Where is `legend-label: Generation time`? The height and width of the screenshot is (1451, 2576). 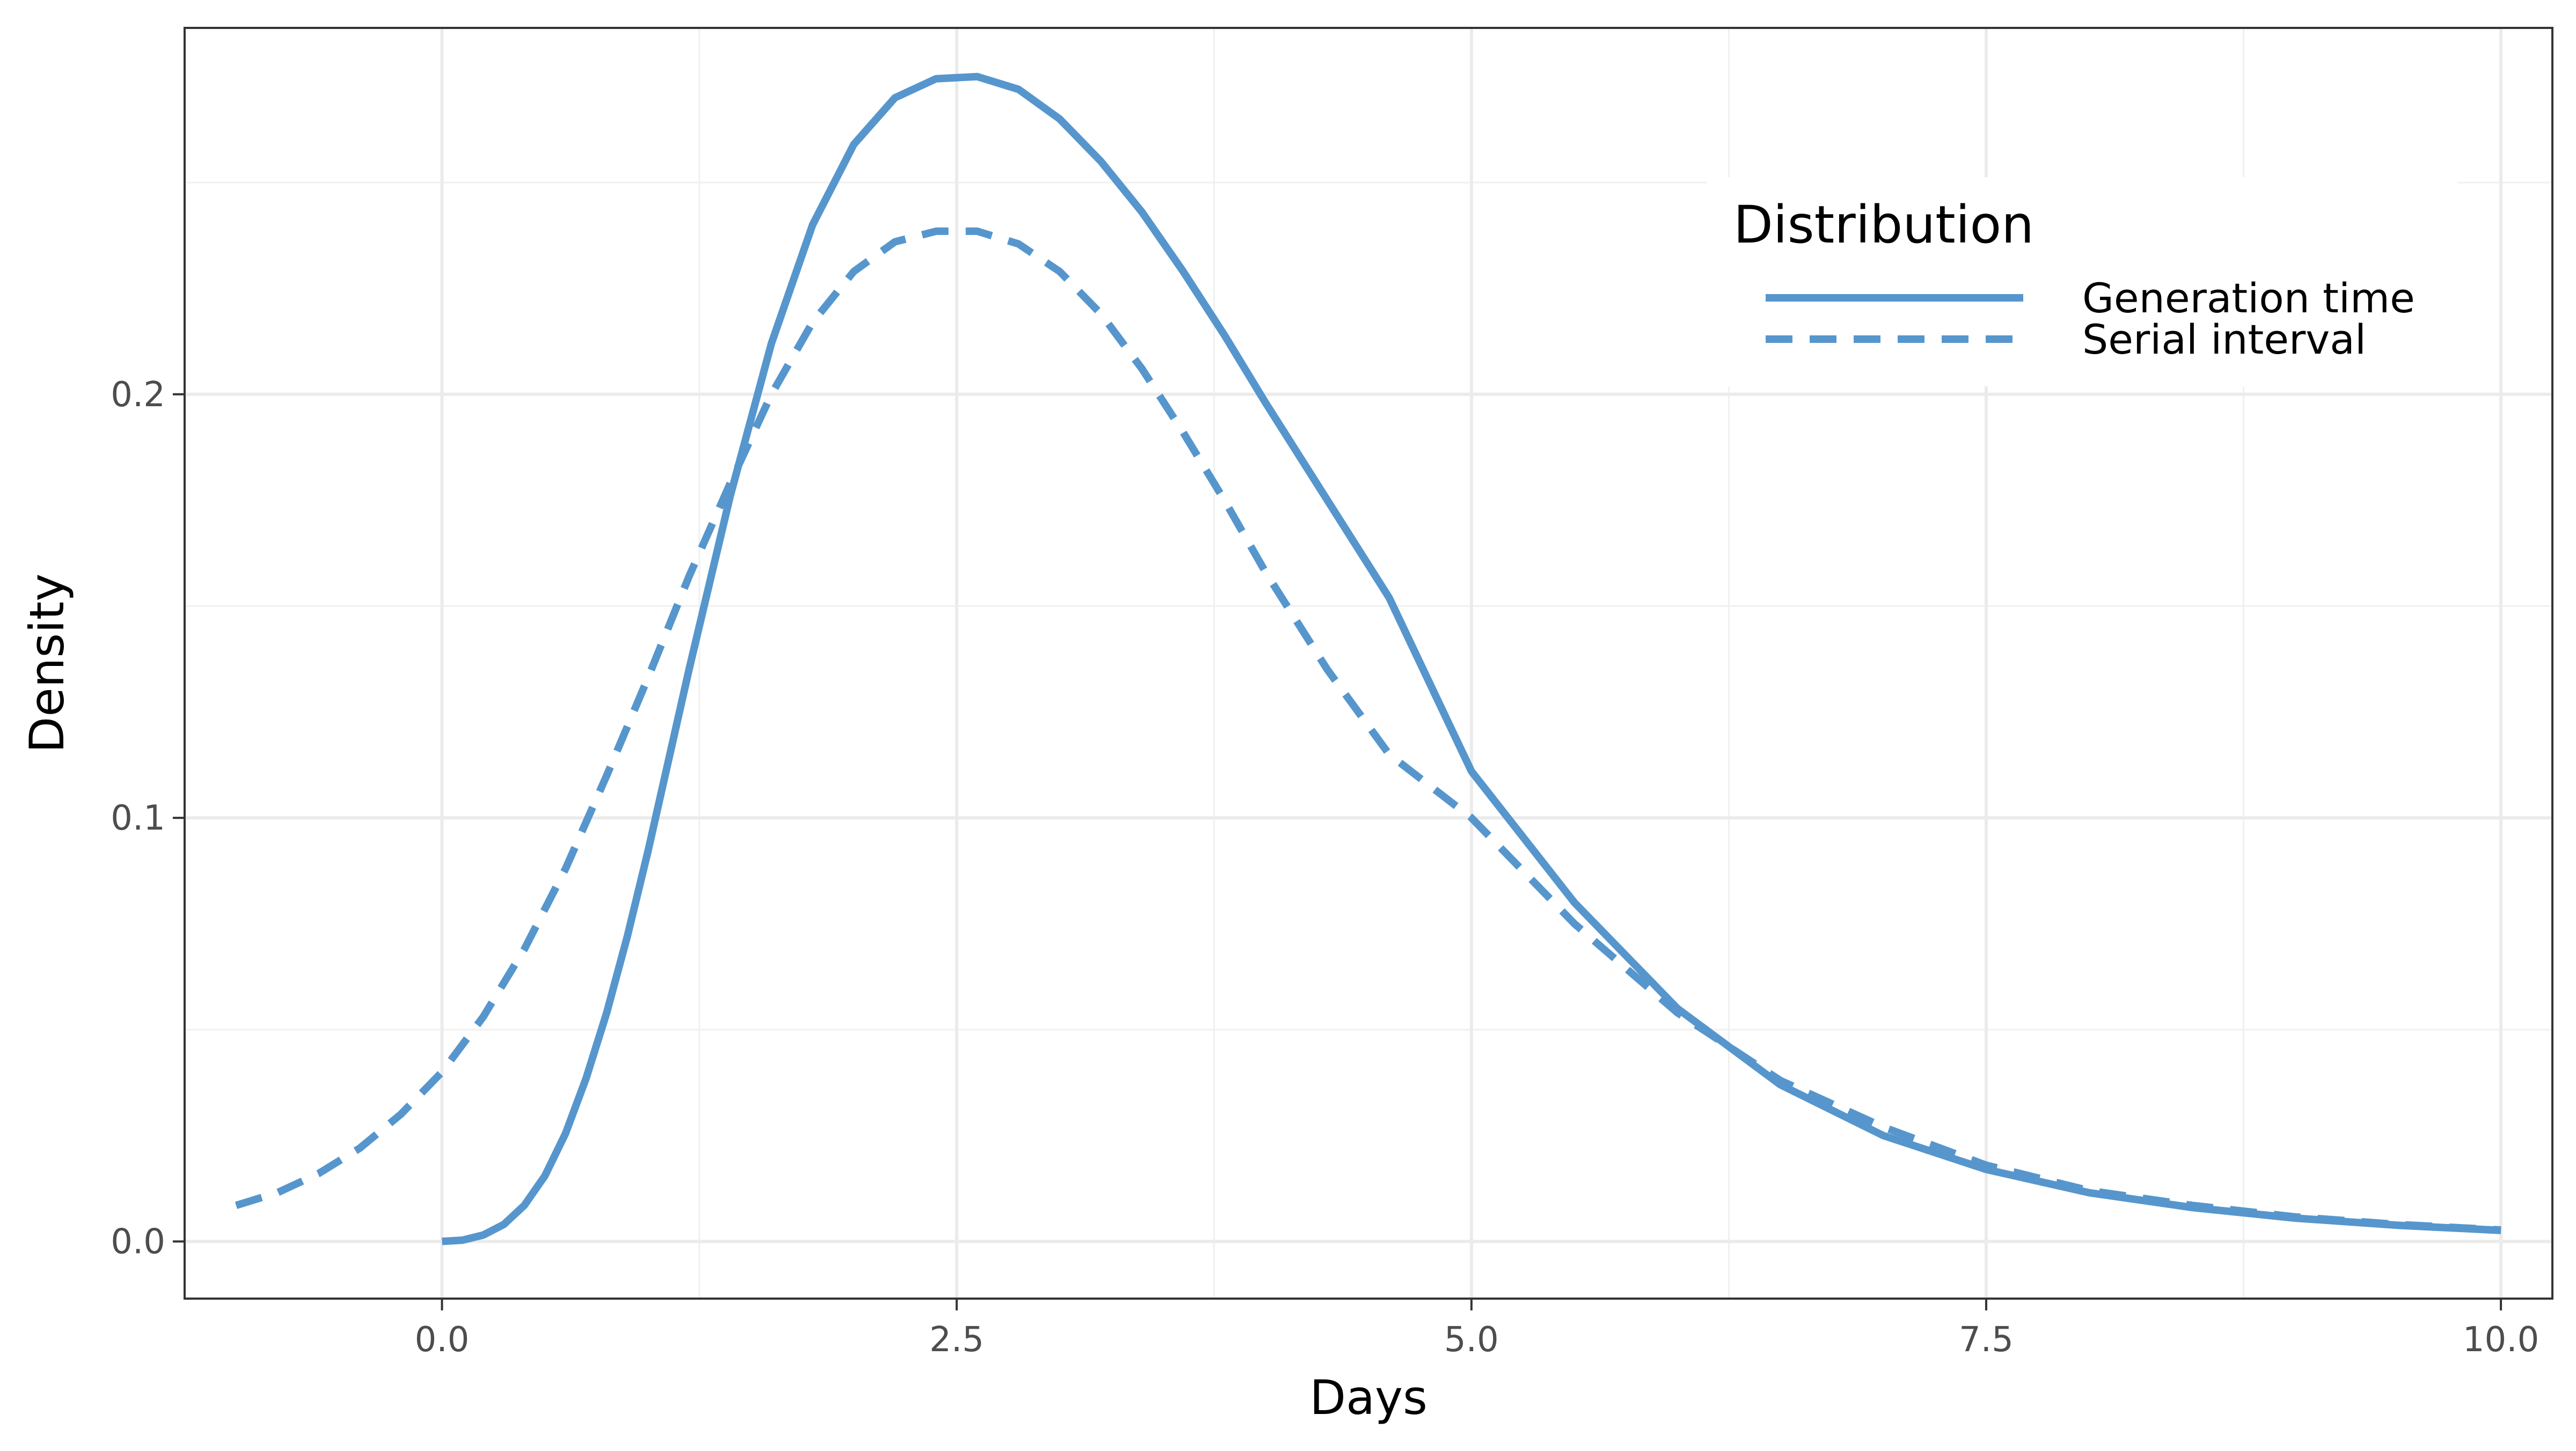 legend-label: Generation time is located at coordinates (2248, 298).